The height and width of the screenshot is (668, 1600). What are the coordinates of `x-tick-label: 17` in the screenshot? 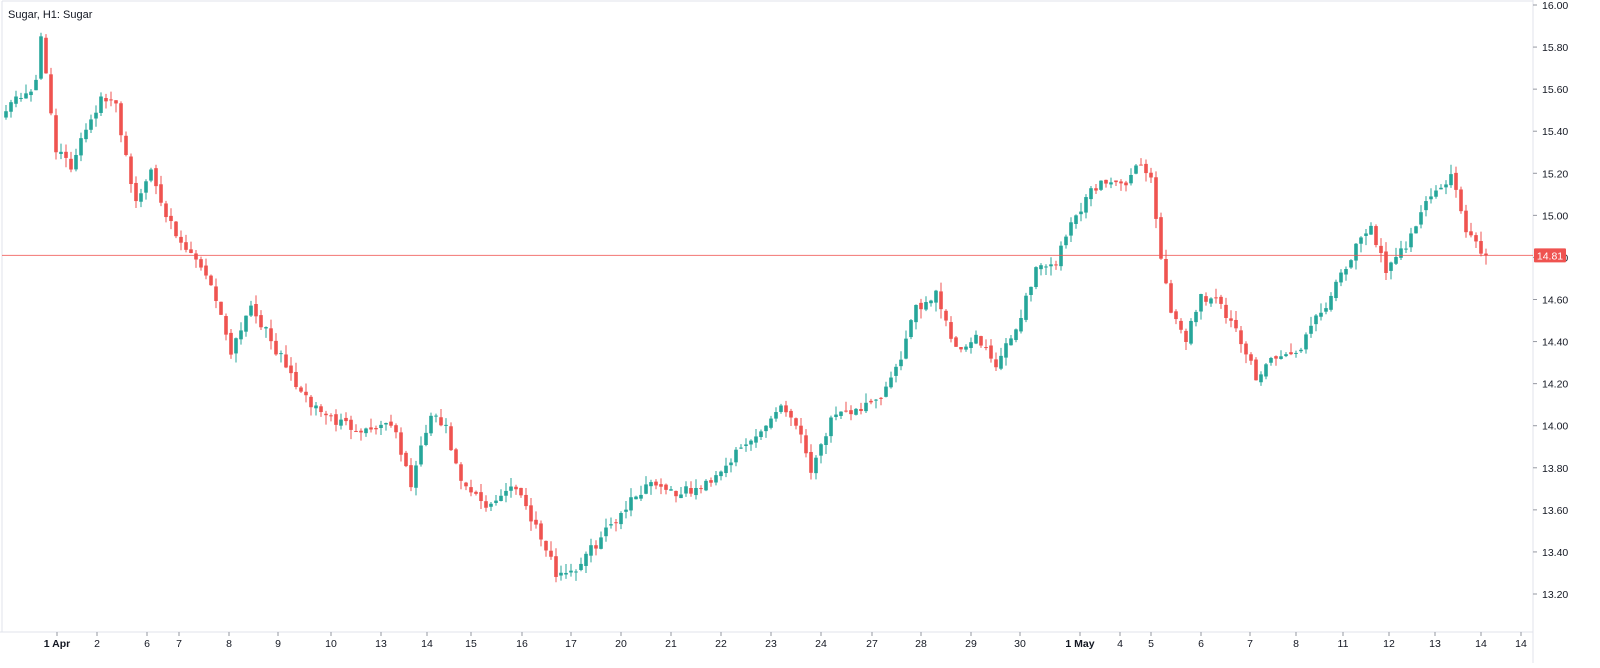 It's located at (571, 644).